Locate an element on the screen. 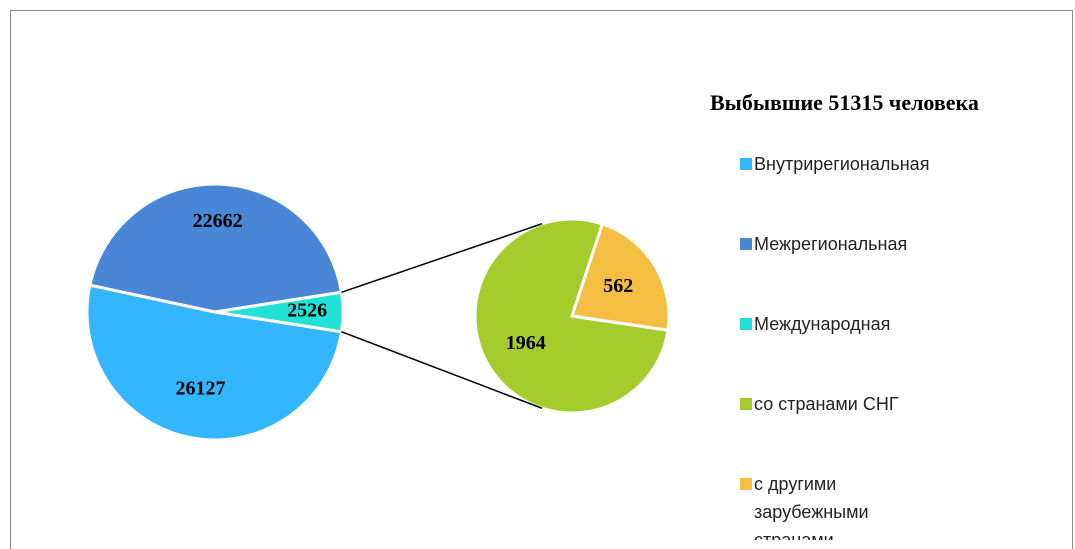 This screenshot has width=1075, height=549. legend-label: с другими зарубежными странами is located at coordinates (811, 507).